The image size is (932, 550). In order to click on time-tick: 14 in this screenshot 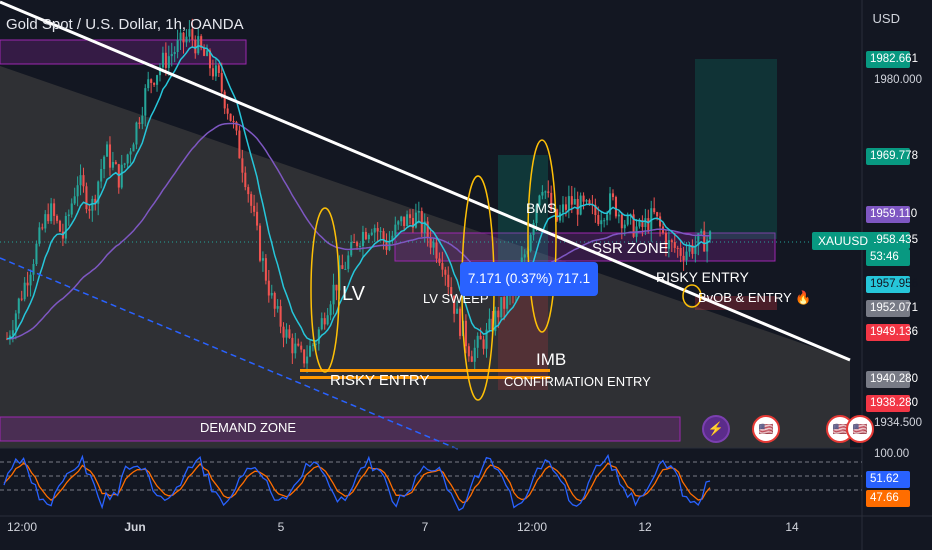, I will do `click(792, 527)`.